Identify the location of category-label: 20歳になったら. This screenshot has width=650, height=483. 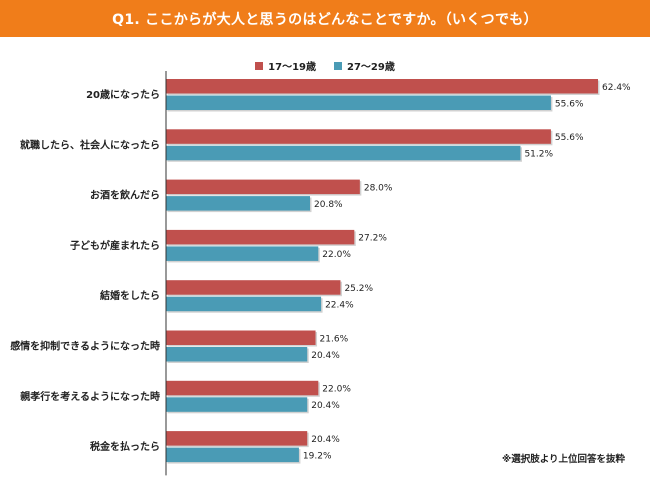
(123, 94).